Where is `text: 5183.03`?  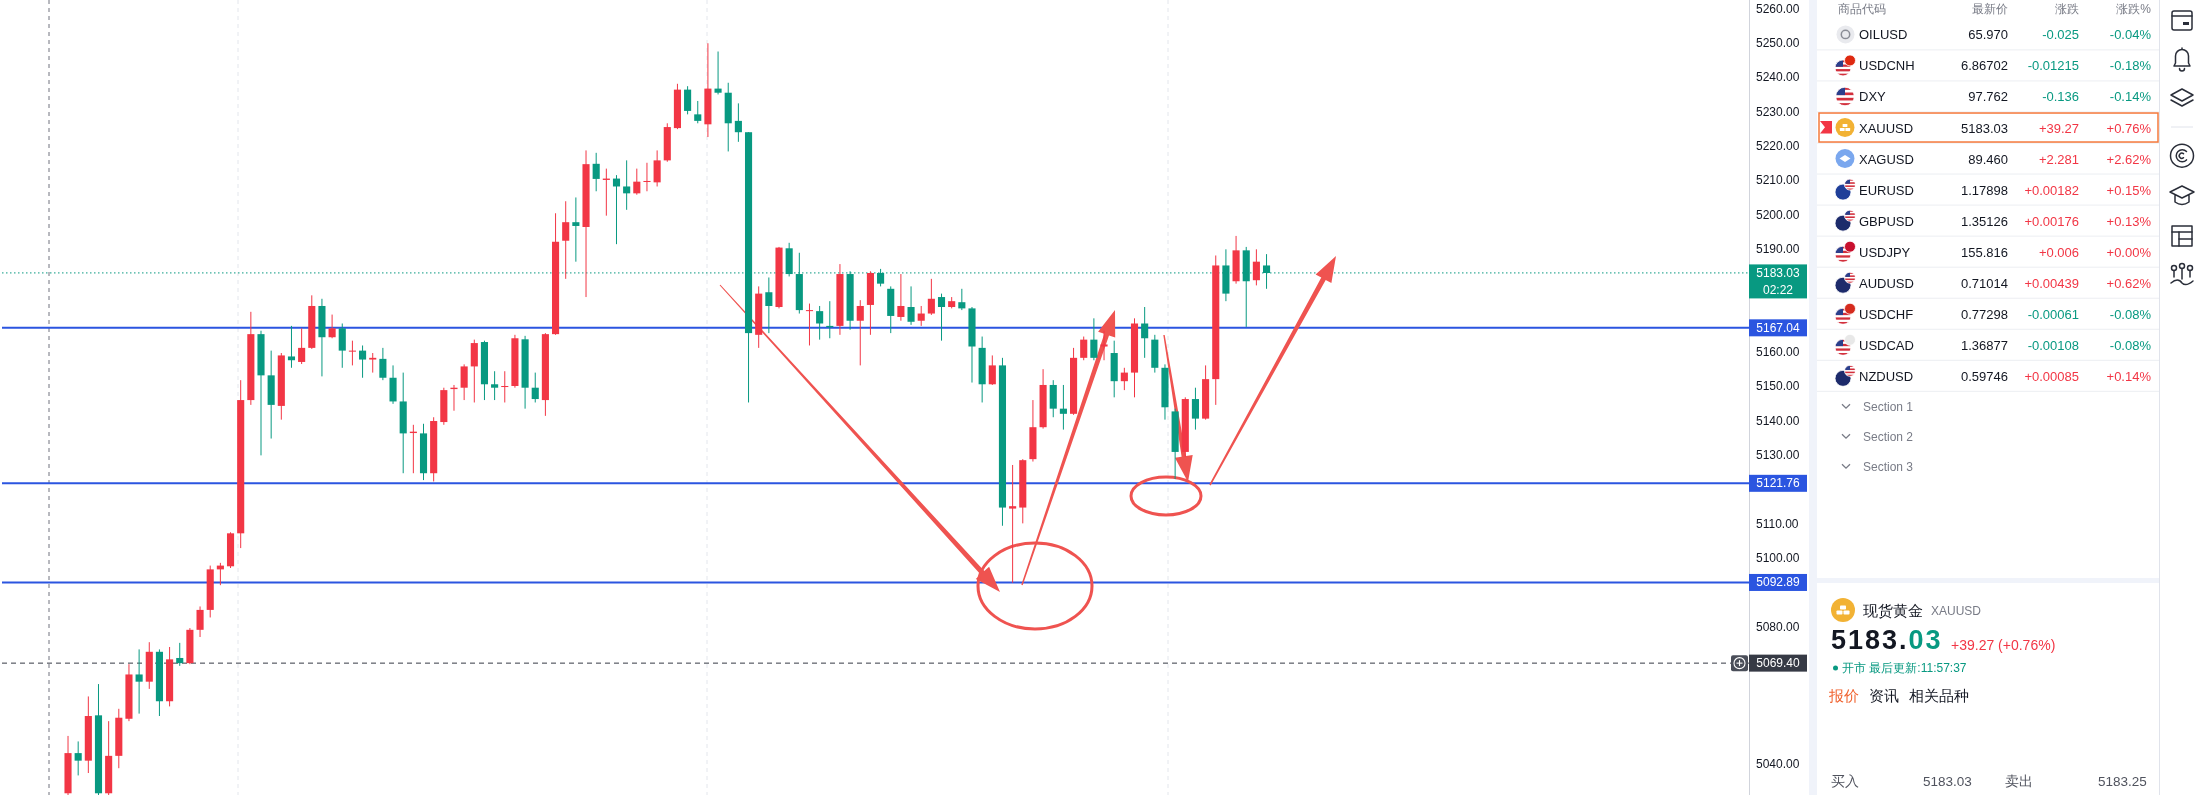 text: 5183.03 is located at coordinates (1887, 640).